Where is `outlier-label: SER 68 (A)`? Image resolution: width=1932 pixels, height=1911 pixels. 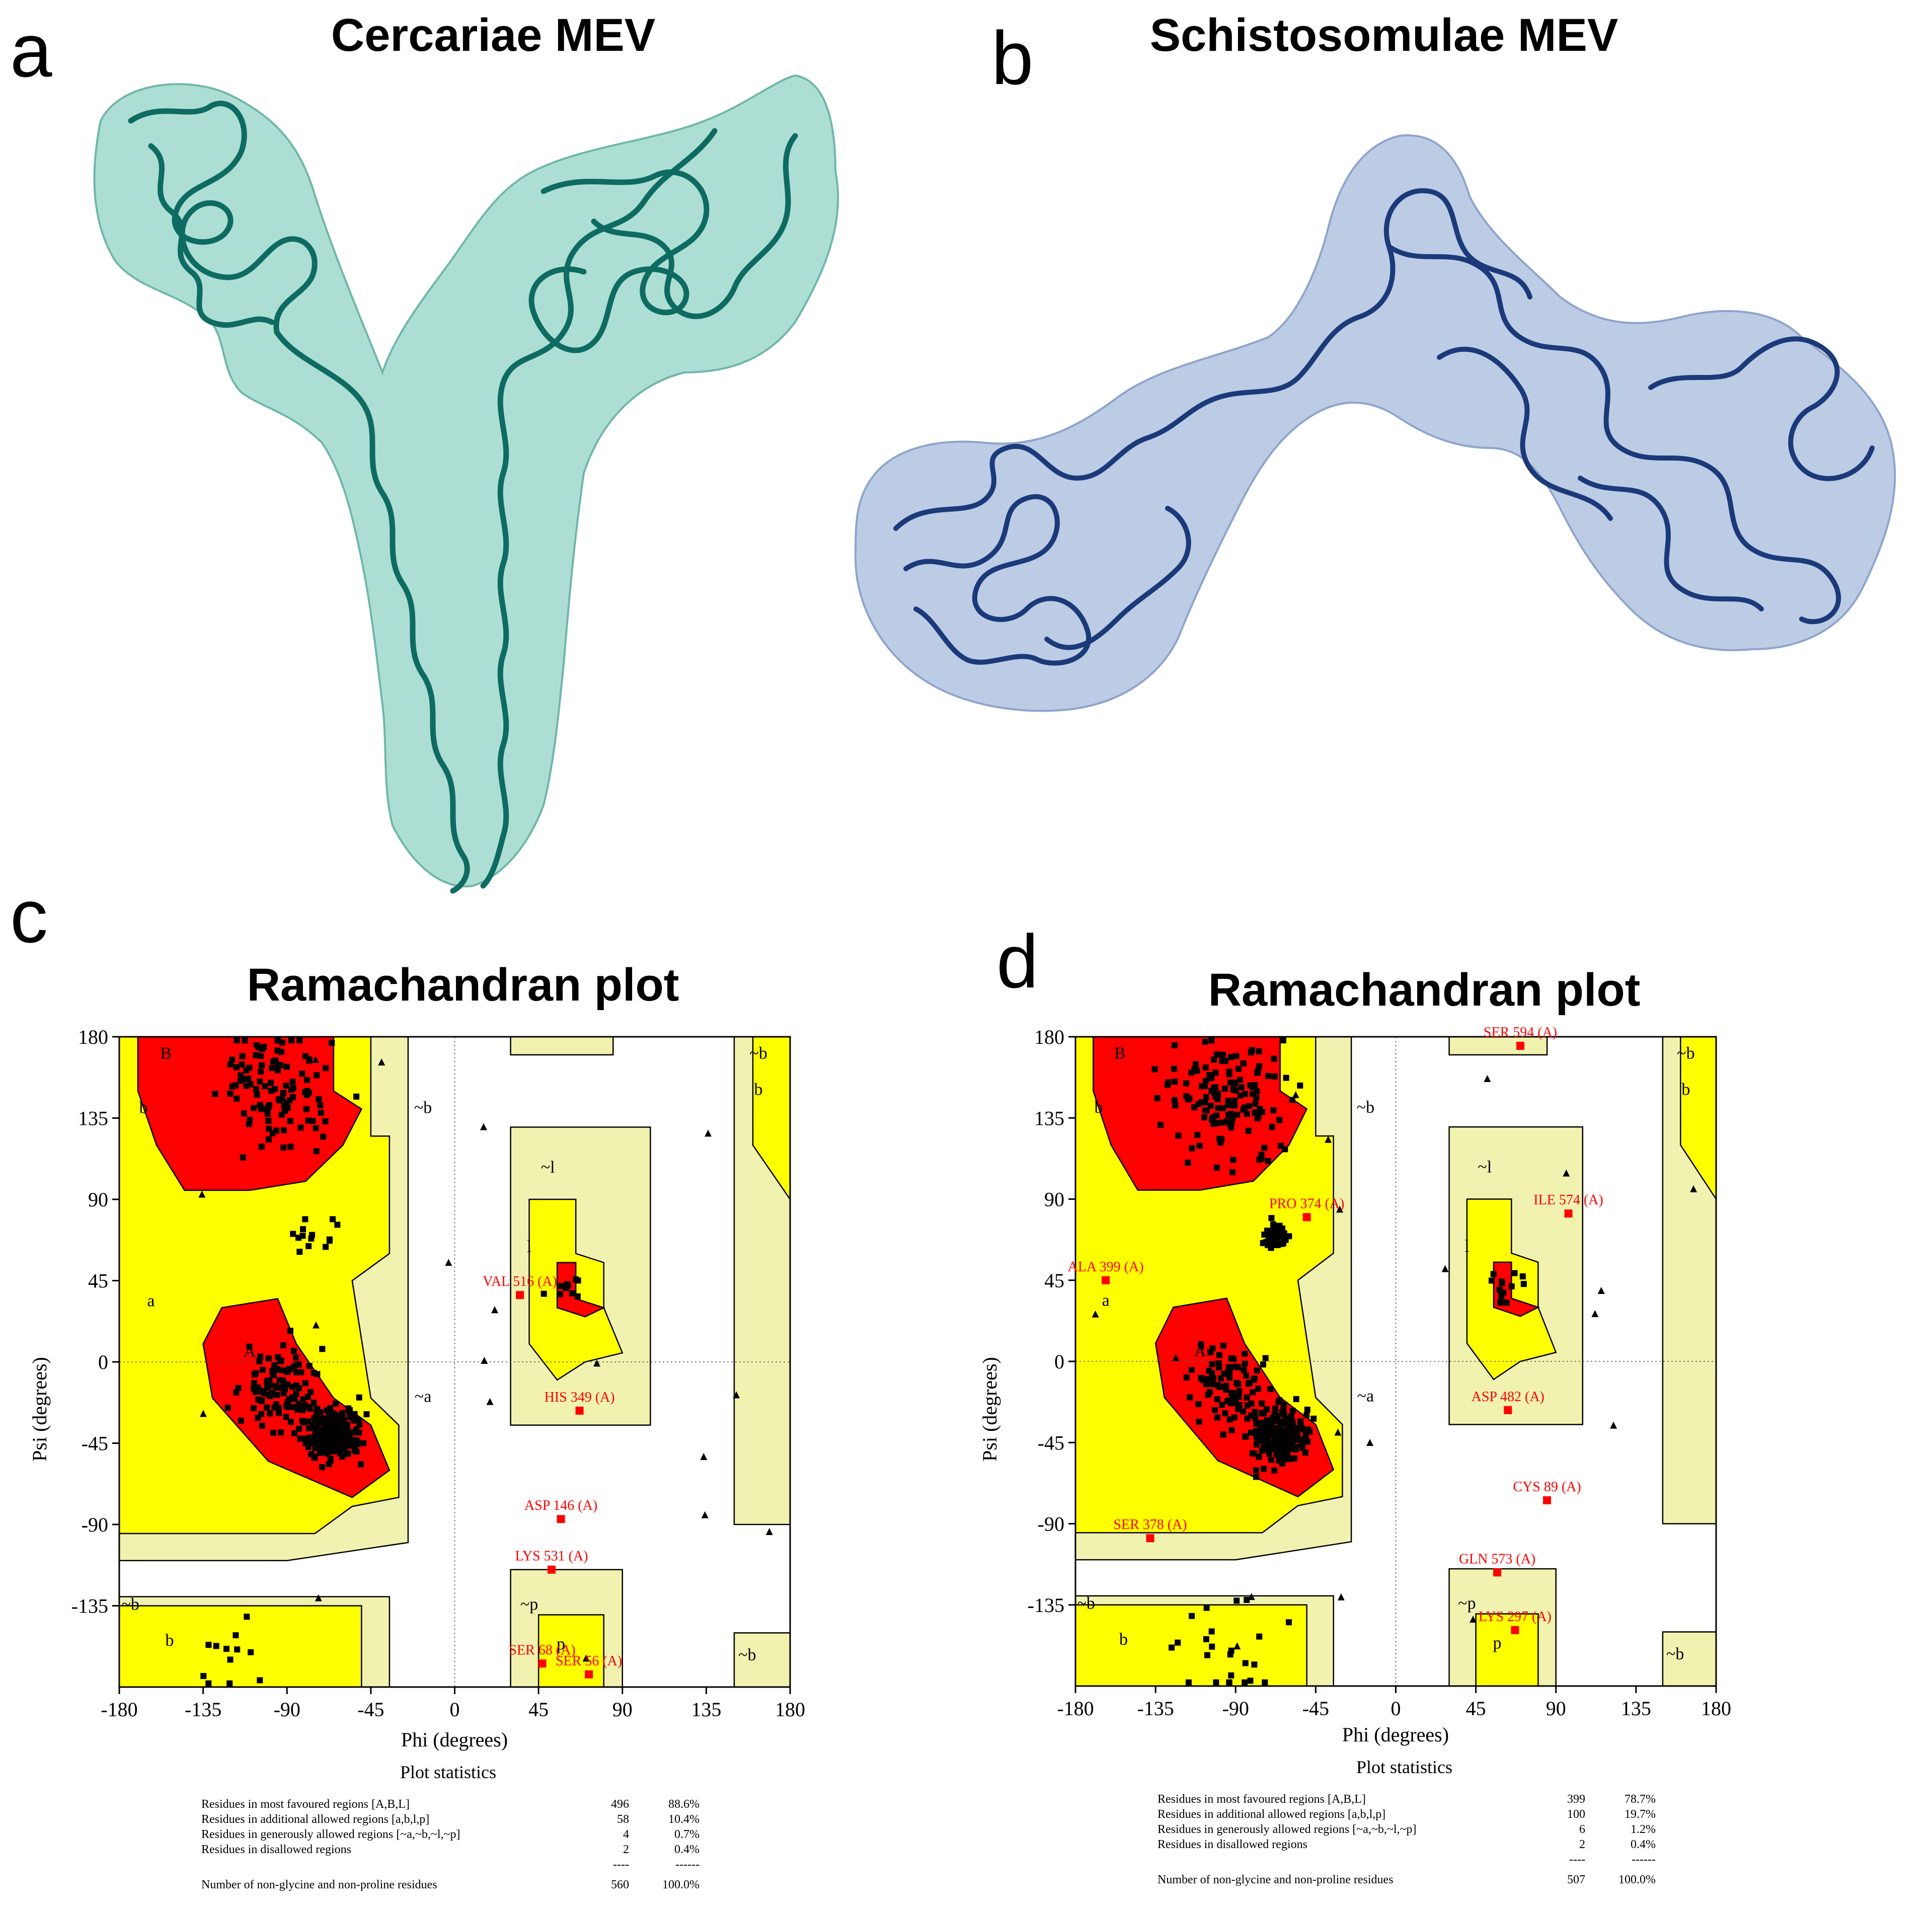
outlier-label: SER 68 (A) is located at coordinates (542, 1650).